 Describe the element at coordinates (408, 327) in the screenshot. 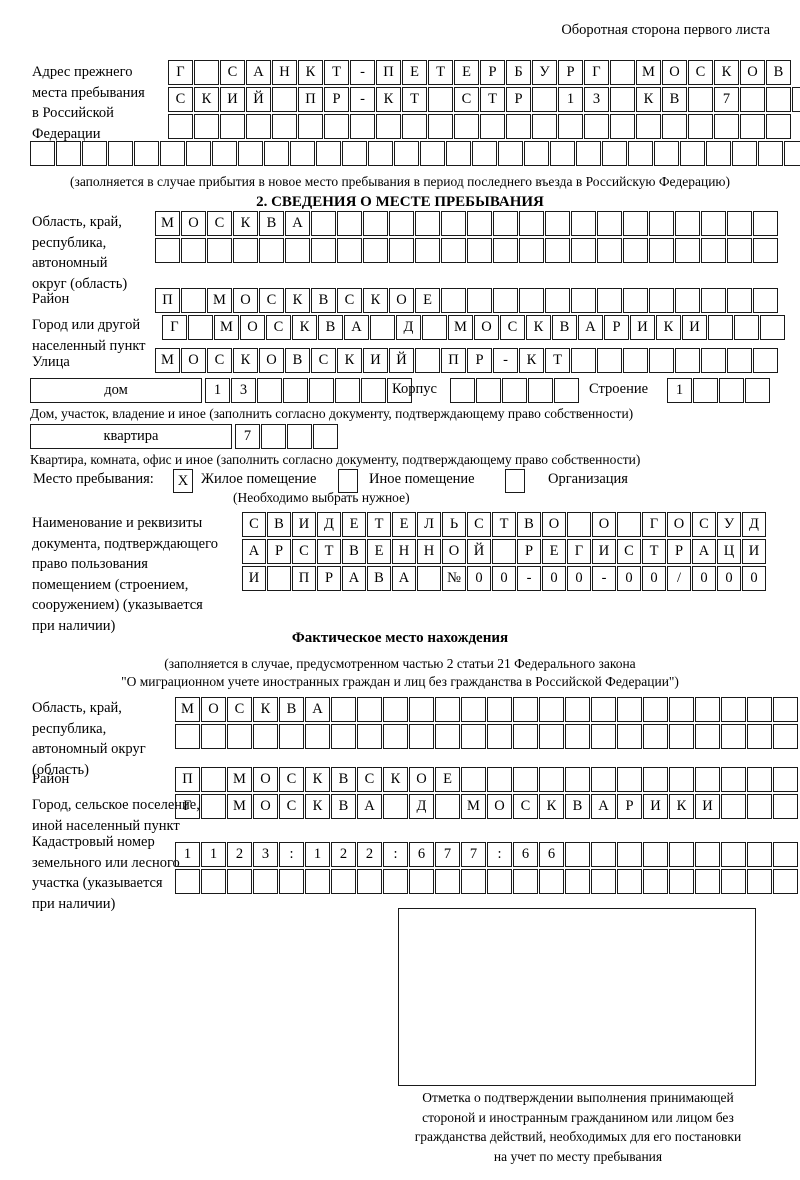

I see `char-cell: Д` at that location.